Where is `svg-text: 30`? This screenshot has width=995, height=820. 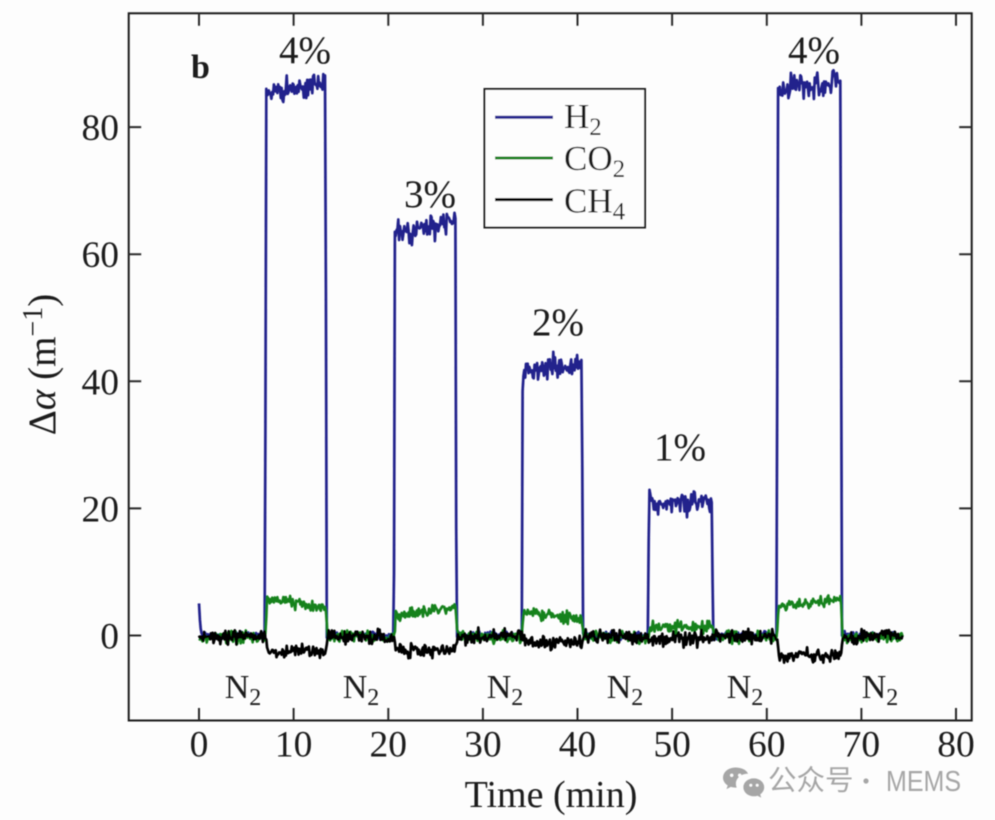
svg-text: 30 is located at coordinates (483, 745).